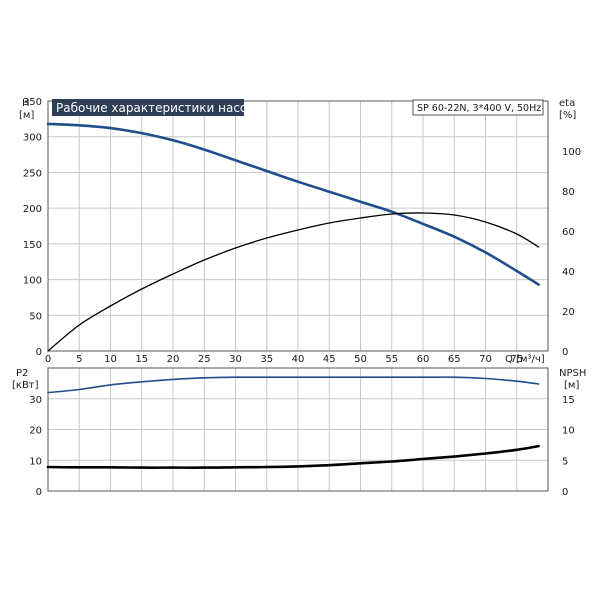 Image resolution: width=600 pixels, height=600 pixels. I want to click on x-tick-label: 10, so click(110, 359).